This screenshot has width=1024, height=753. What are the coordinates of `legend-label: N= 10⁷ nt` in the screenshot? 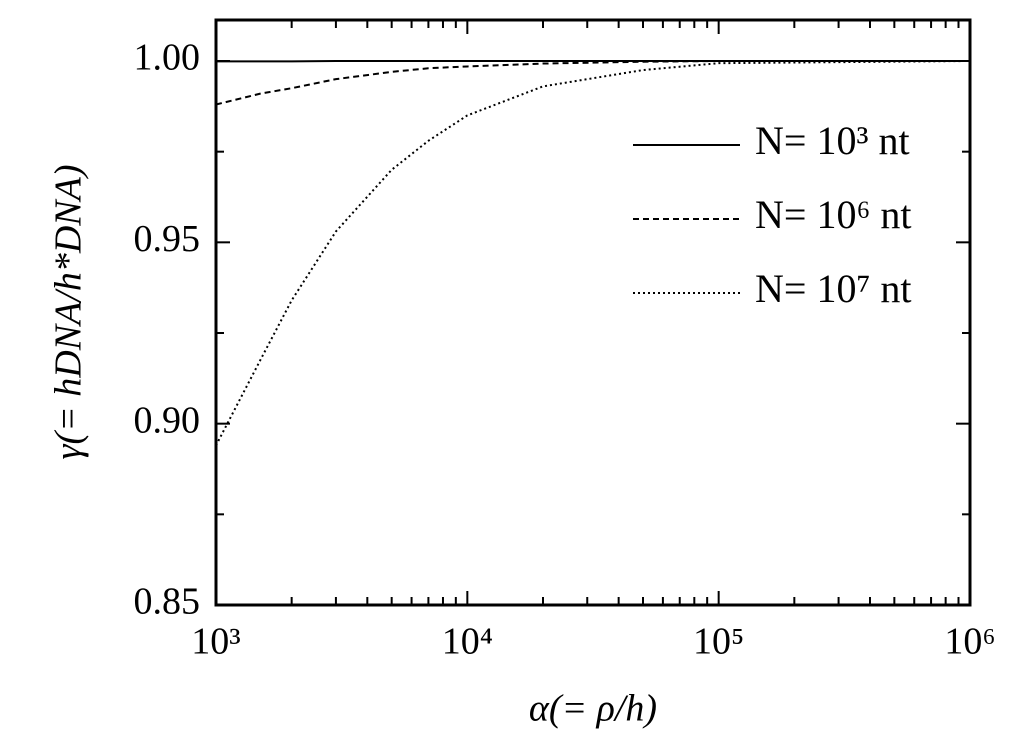 It's located at (833, 288).